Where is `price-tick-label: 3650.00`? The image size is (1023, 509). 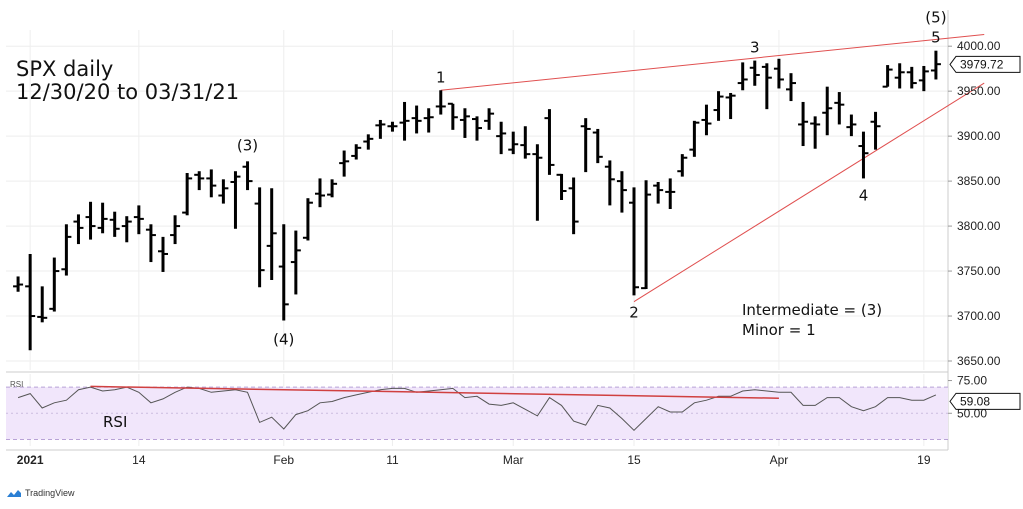
price-tick-label: 3650.00 is located at coordinates (979, 361).